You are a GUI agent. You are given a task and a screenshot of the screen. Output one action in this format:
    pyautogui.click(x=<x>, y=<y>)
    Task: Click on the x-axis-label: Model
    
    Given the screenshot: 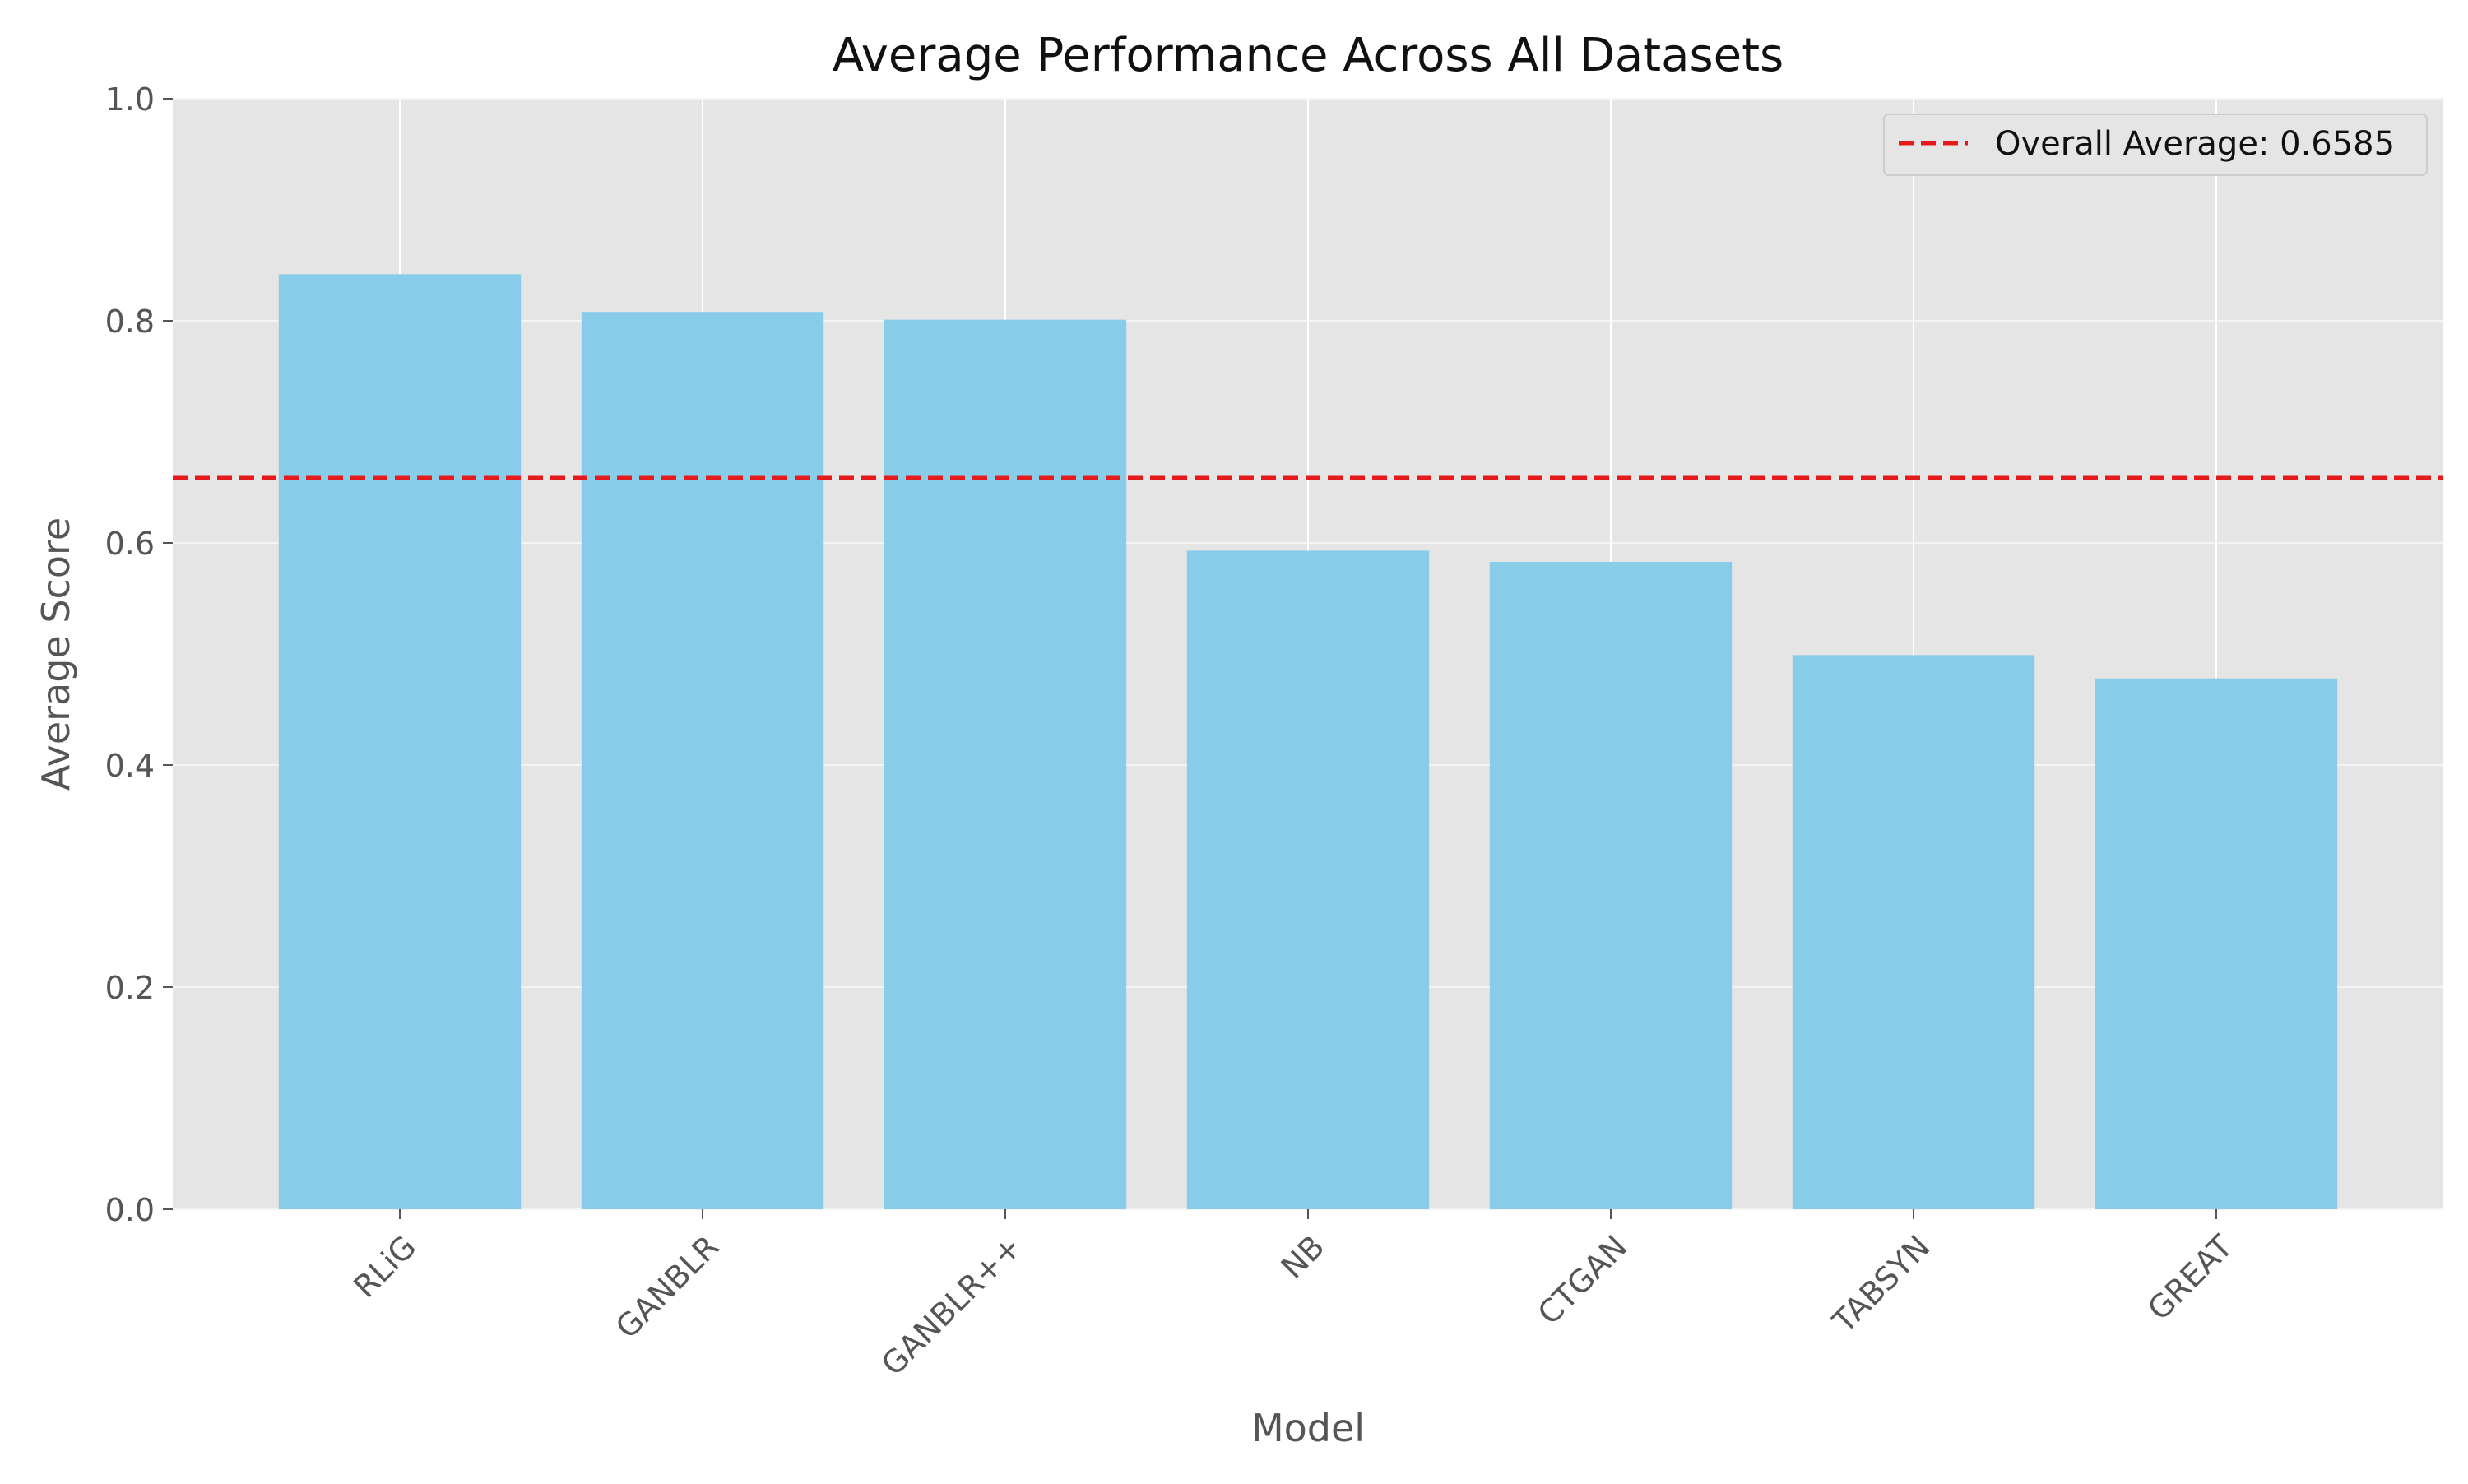 What is the action you would take?
    pyautogui.click(x=1308, y=1428)
    